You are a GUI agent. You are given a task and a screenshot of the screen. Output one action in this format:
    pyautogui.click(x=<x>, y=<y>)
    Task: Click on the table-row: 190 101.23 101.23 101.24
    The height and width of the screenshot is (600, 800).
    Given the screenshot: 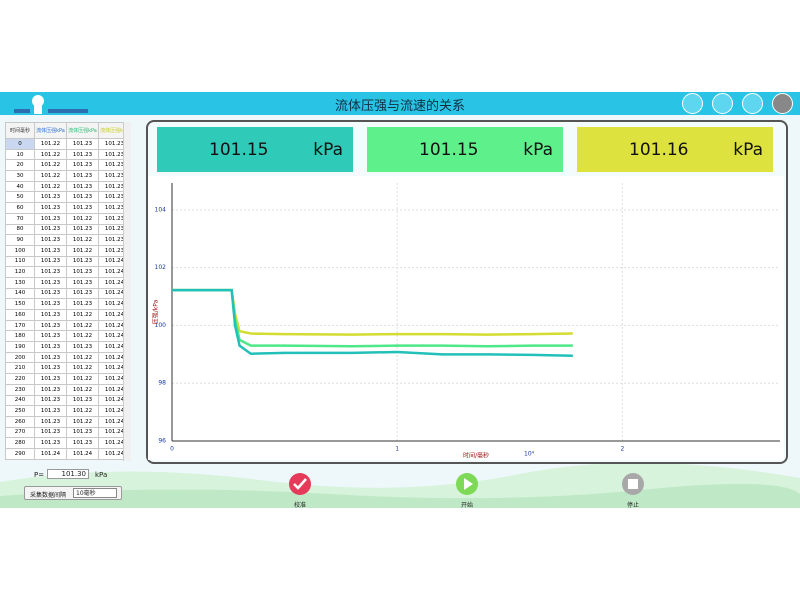 What is the action you would take?
    pyautogui.click(x=68, y=347)
    